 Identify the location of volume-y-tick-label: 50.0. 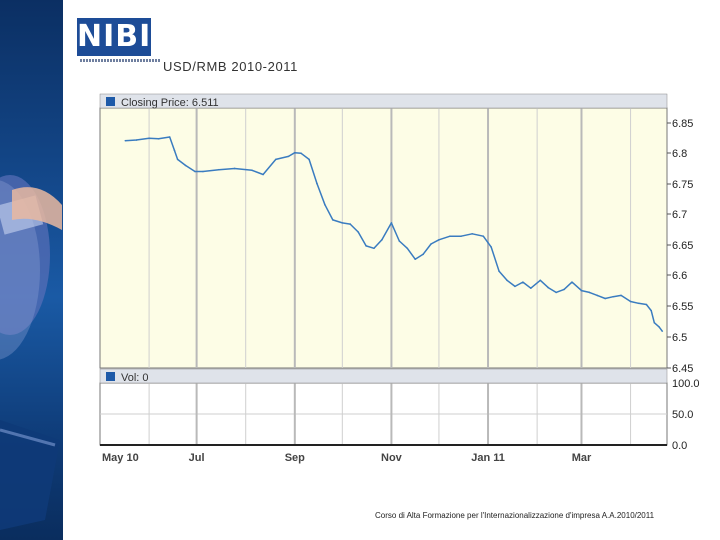
(682, 415).